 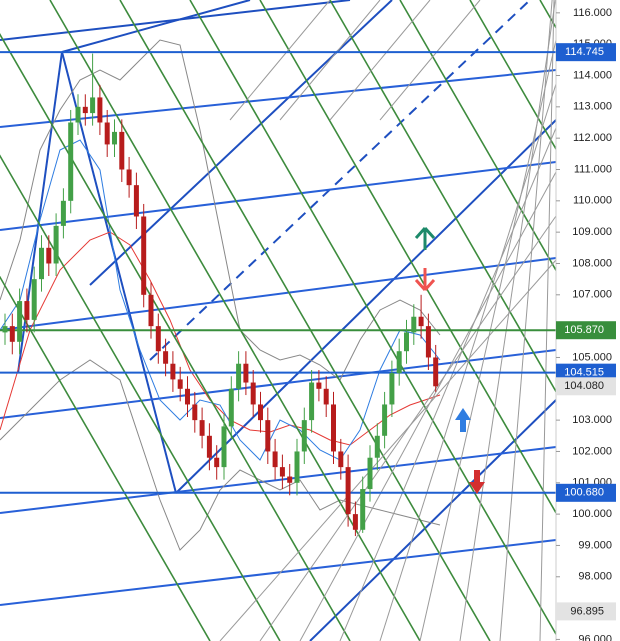 I want to click on price-label: 100.680, so click(x=584, y=493).